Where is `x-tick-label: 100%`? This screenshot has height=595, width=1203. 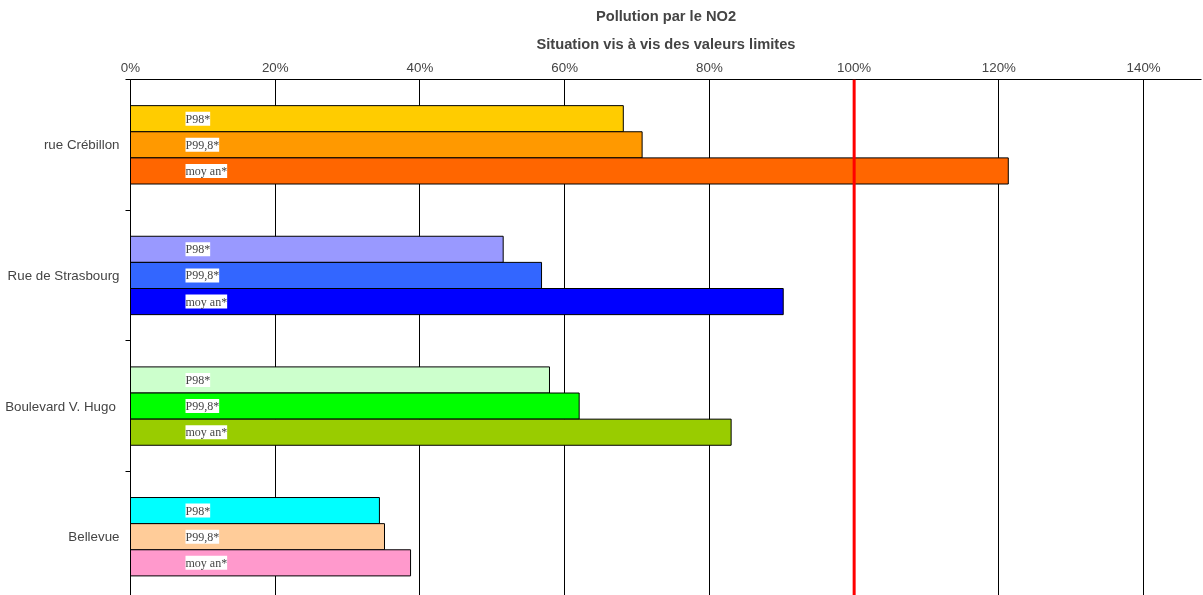 x-tick-label: 100% is located at coordinates (854, 67).